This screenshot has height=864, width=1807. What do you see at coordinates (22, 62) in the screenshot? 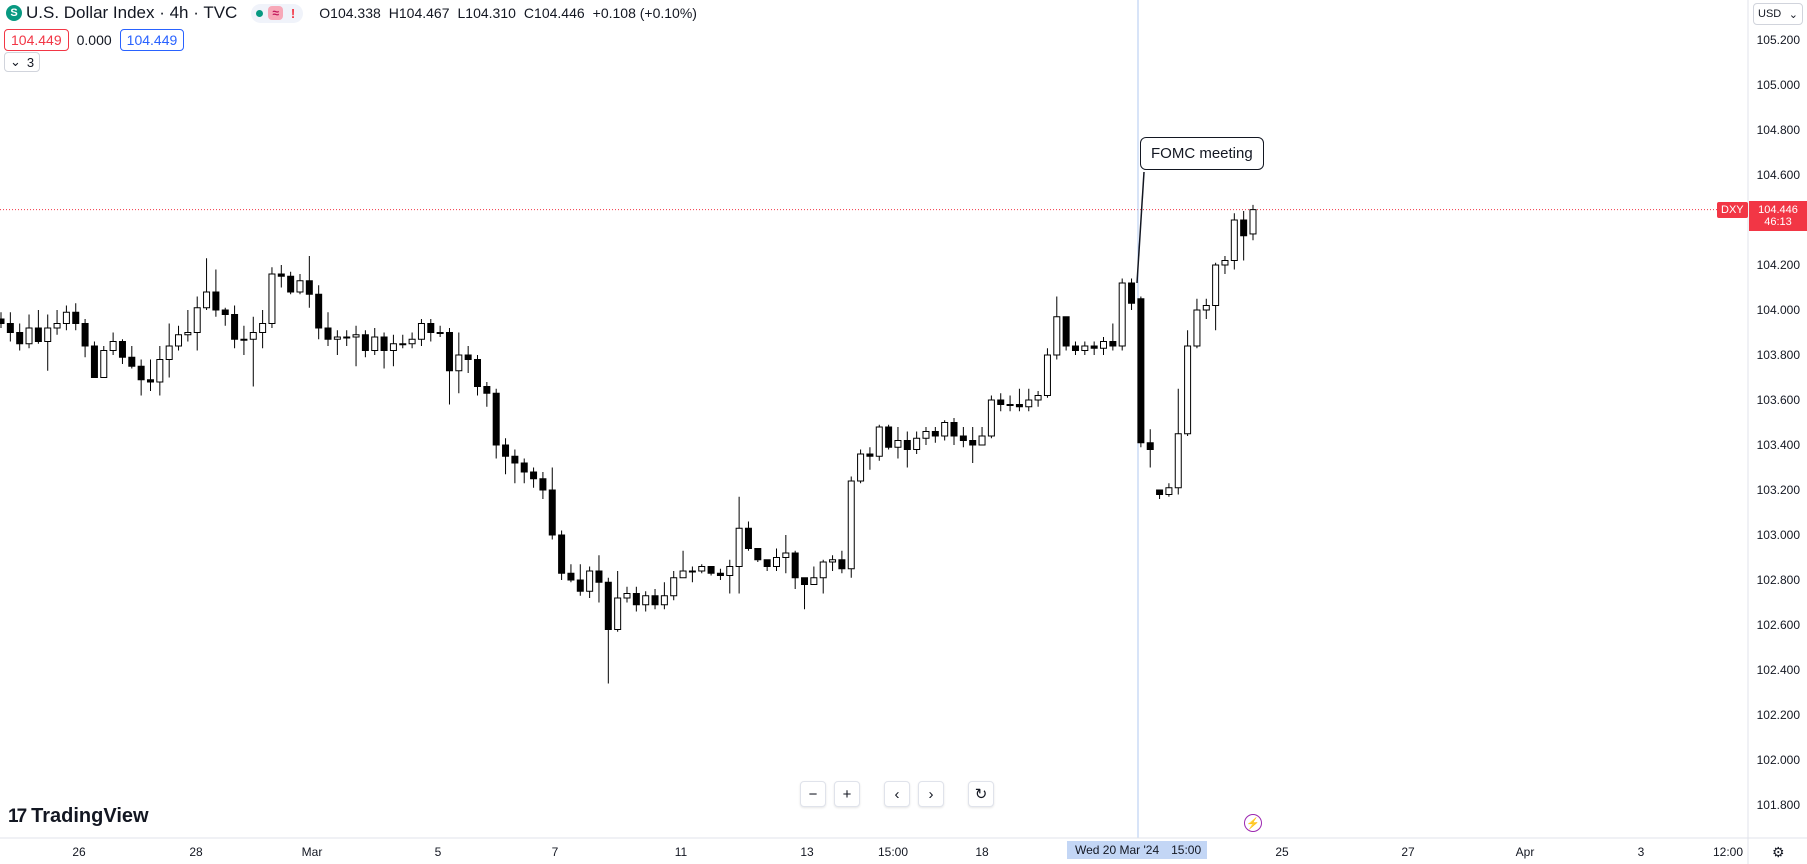
I see `indicators-toggle-button: ⌄ 3` at bounding box center [22, 62].